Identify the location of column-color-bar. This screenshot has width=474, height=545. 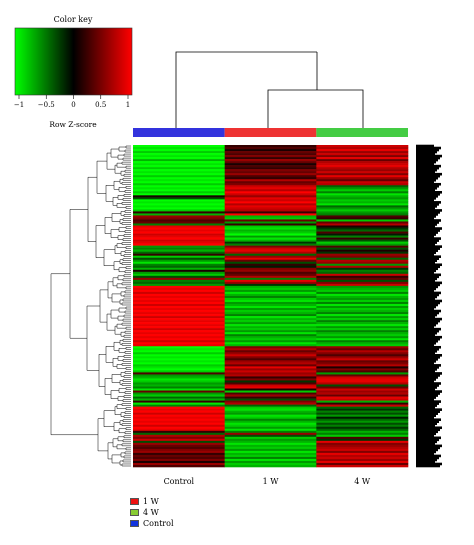
(270, 132).